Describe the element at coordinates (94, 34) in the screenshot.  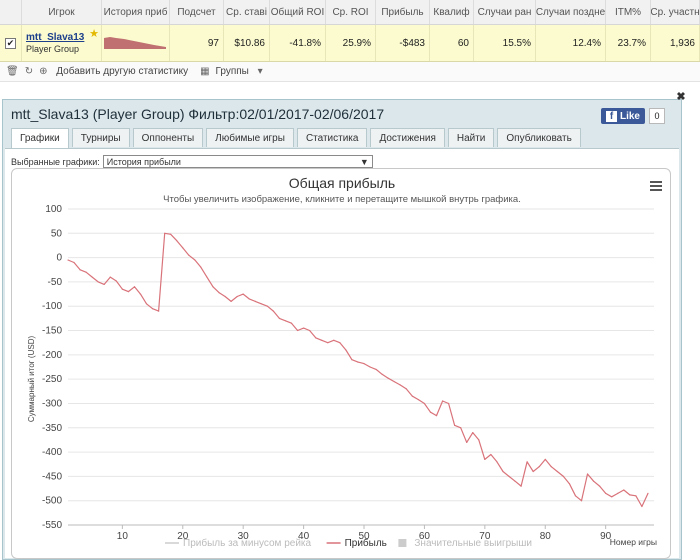
I see `star-icon: ★` at that location.